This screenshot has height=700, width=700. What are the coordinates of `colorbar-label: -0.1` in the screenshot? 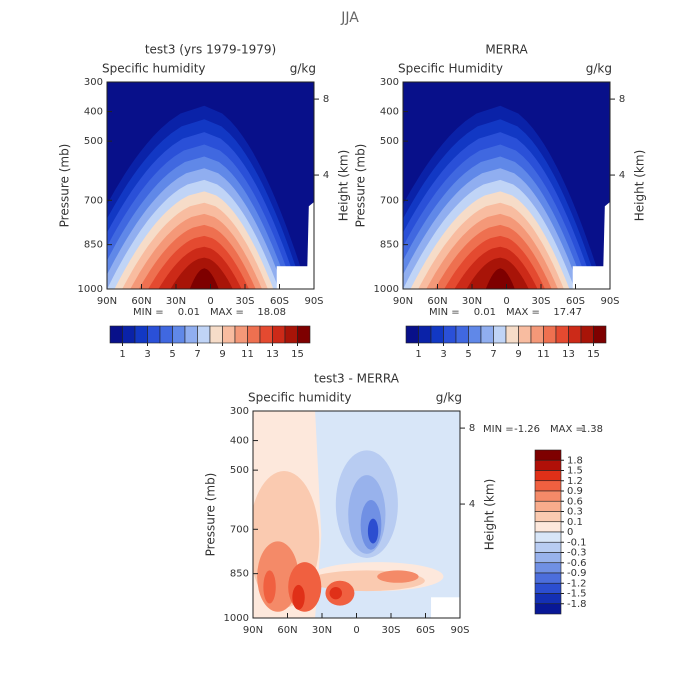 It's located at (577, 542).